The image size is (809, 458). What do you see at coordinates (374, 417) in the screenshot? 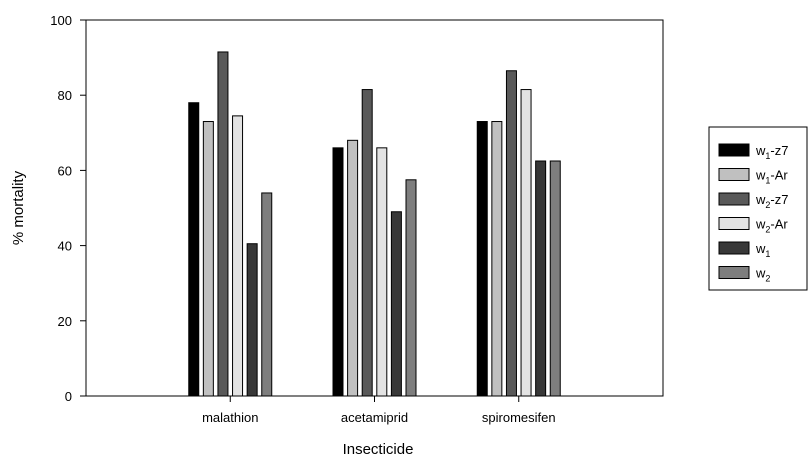
I see `x-tick-label: acetamiprid` at bounding box center [374, 417].